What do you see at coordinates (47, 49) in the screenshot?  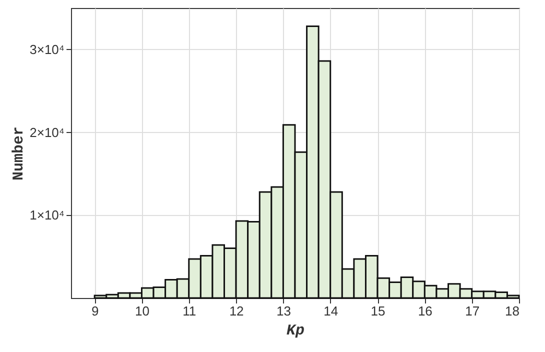 I see `y-tick-label: 3×10⁴` at bounding box center [47, 49].